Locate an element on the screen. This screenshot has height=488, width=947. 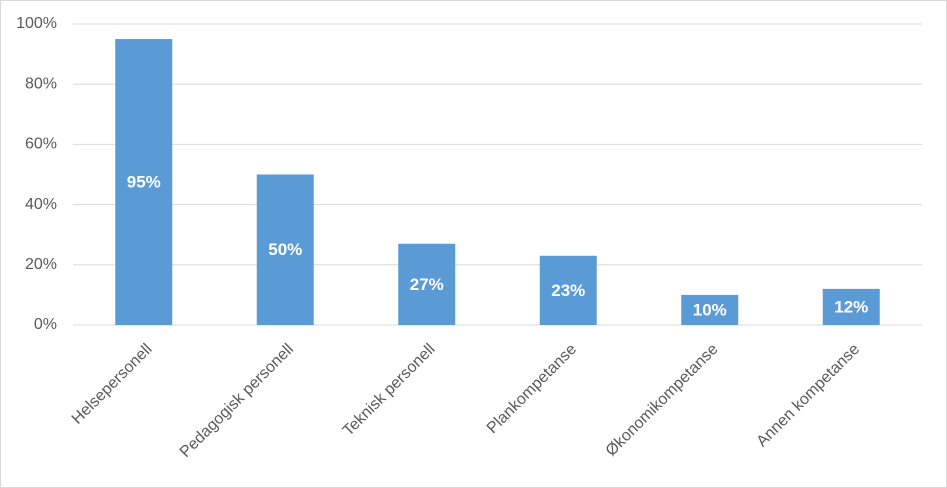
value-label: 10% is located at coordinates (710, 309).